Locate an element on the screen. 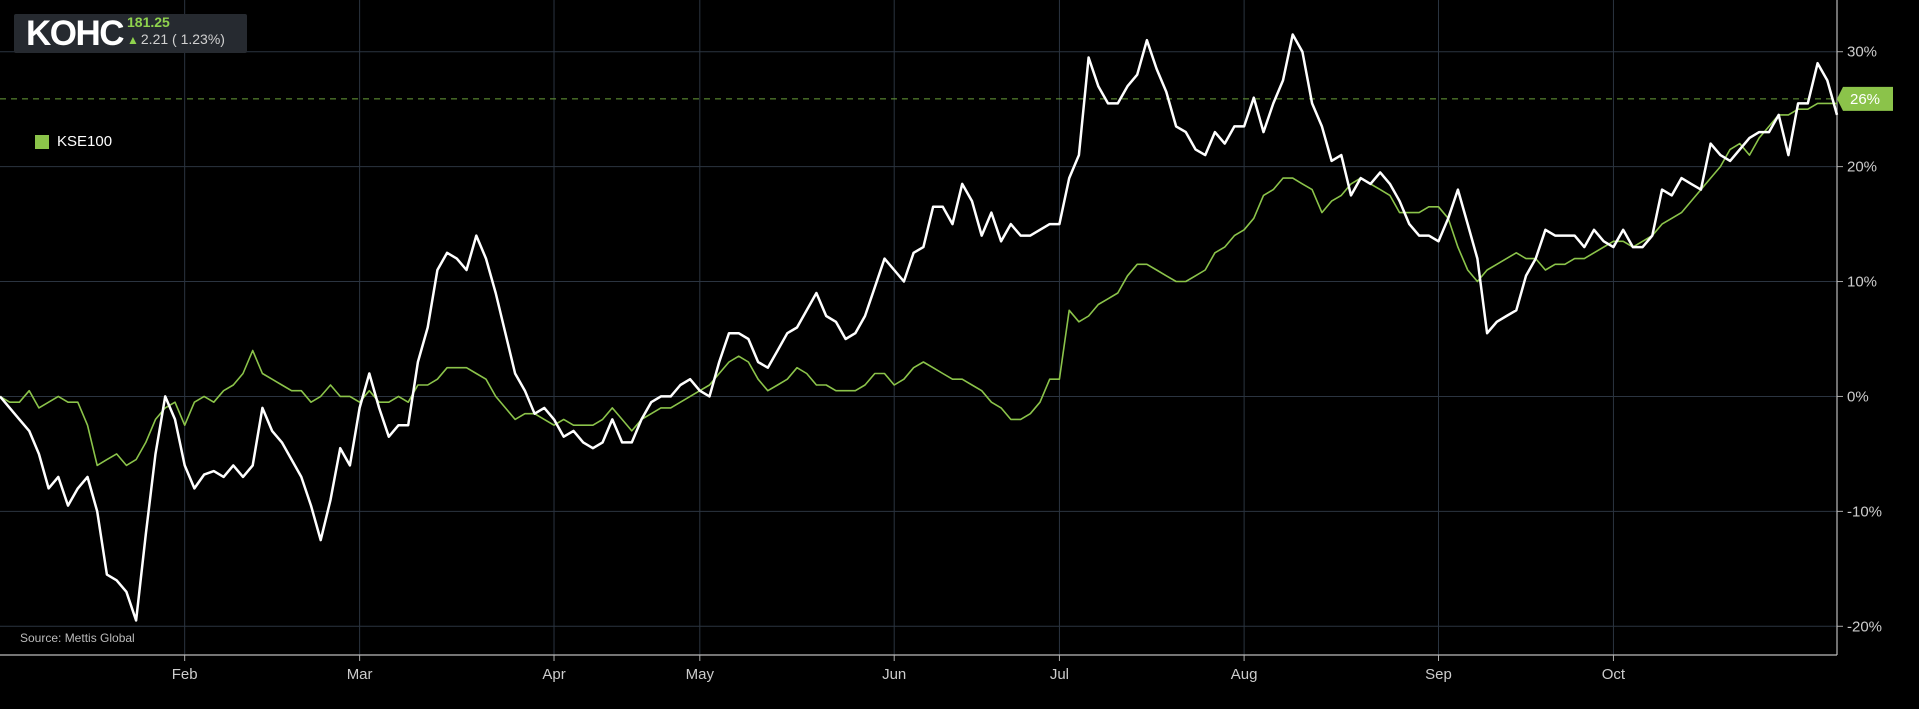  x-tick-label: Jun is located at coordinates (894, 674).